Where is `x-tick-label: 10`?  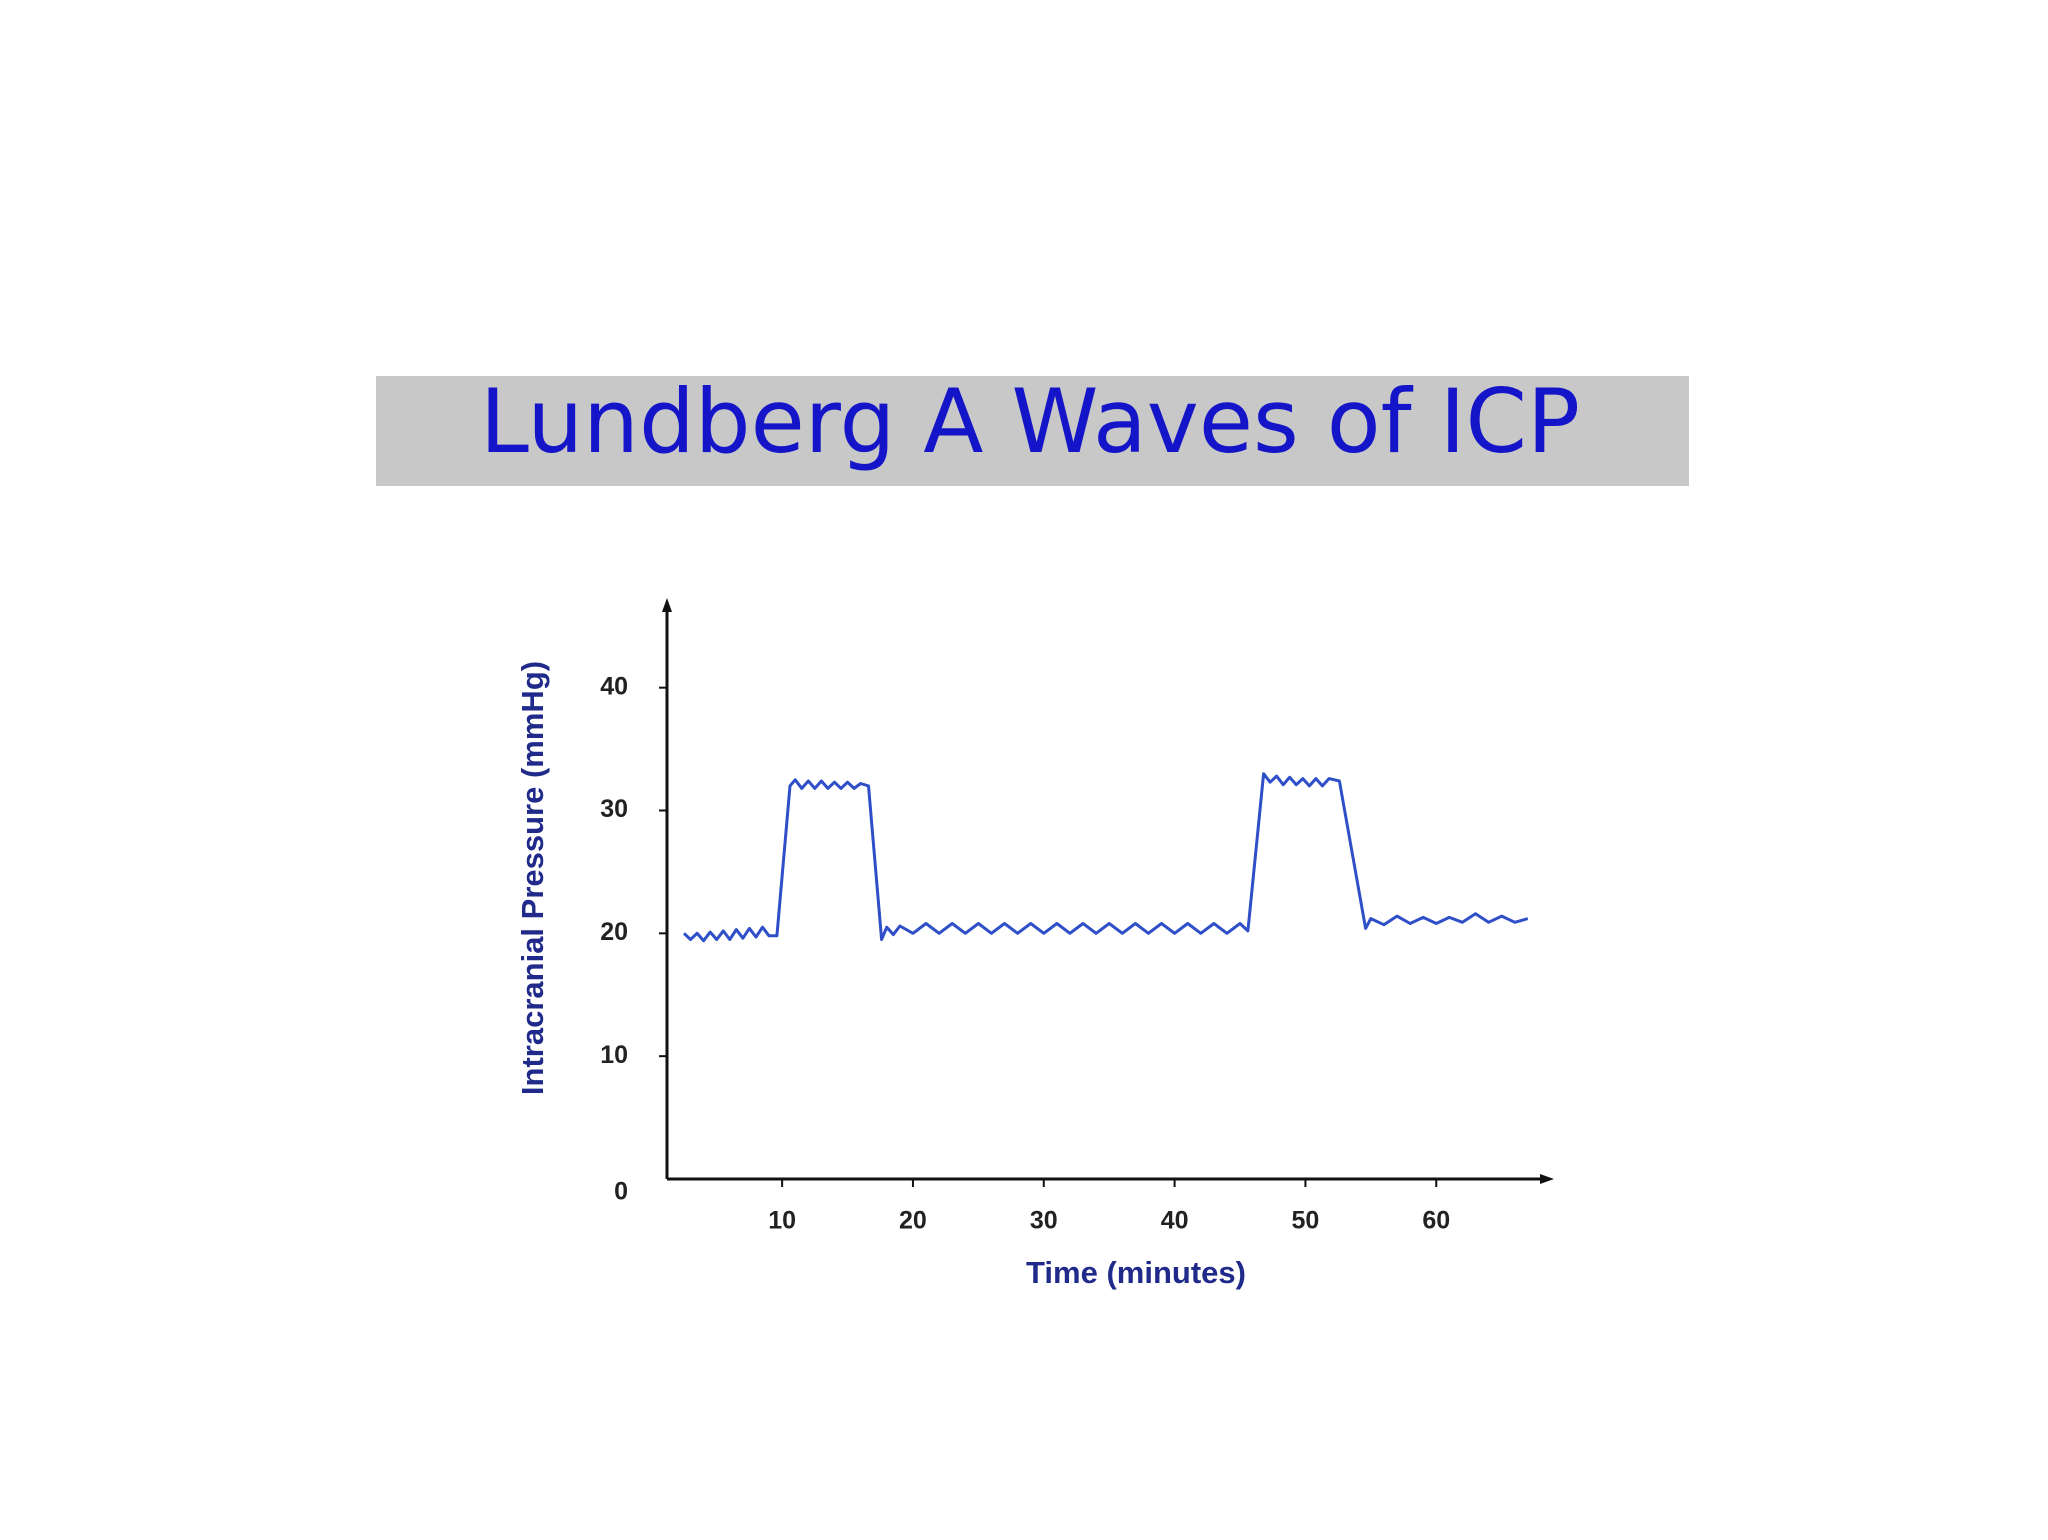
x-tick-label: 10 is located at coordinates (782, 1221).